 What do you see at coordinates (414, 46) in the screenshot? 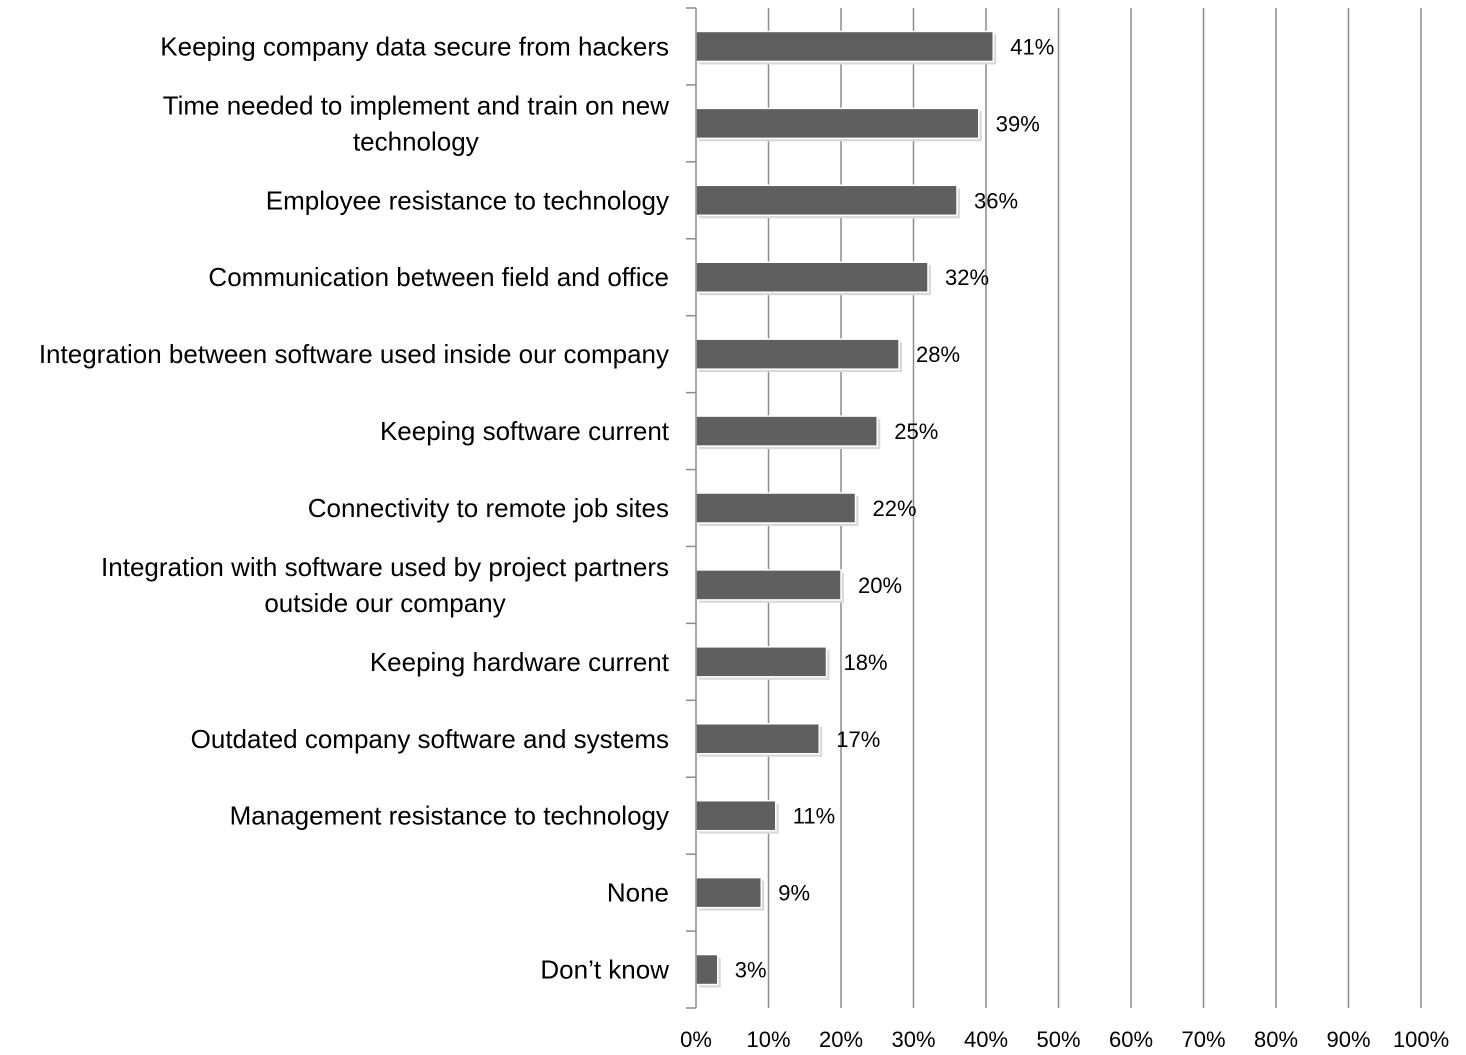
I see `category-label: Keeping company data secure from hackers` at bounding box center [414, 46].